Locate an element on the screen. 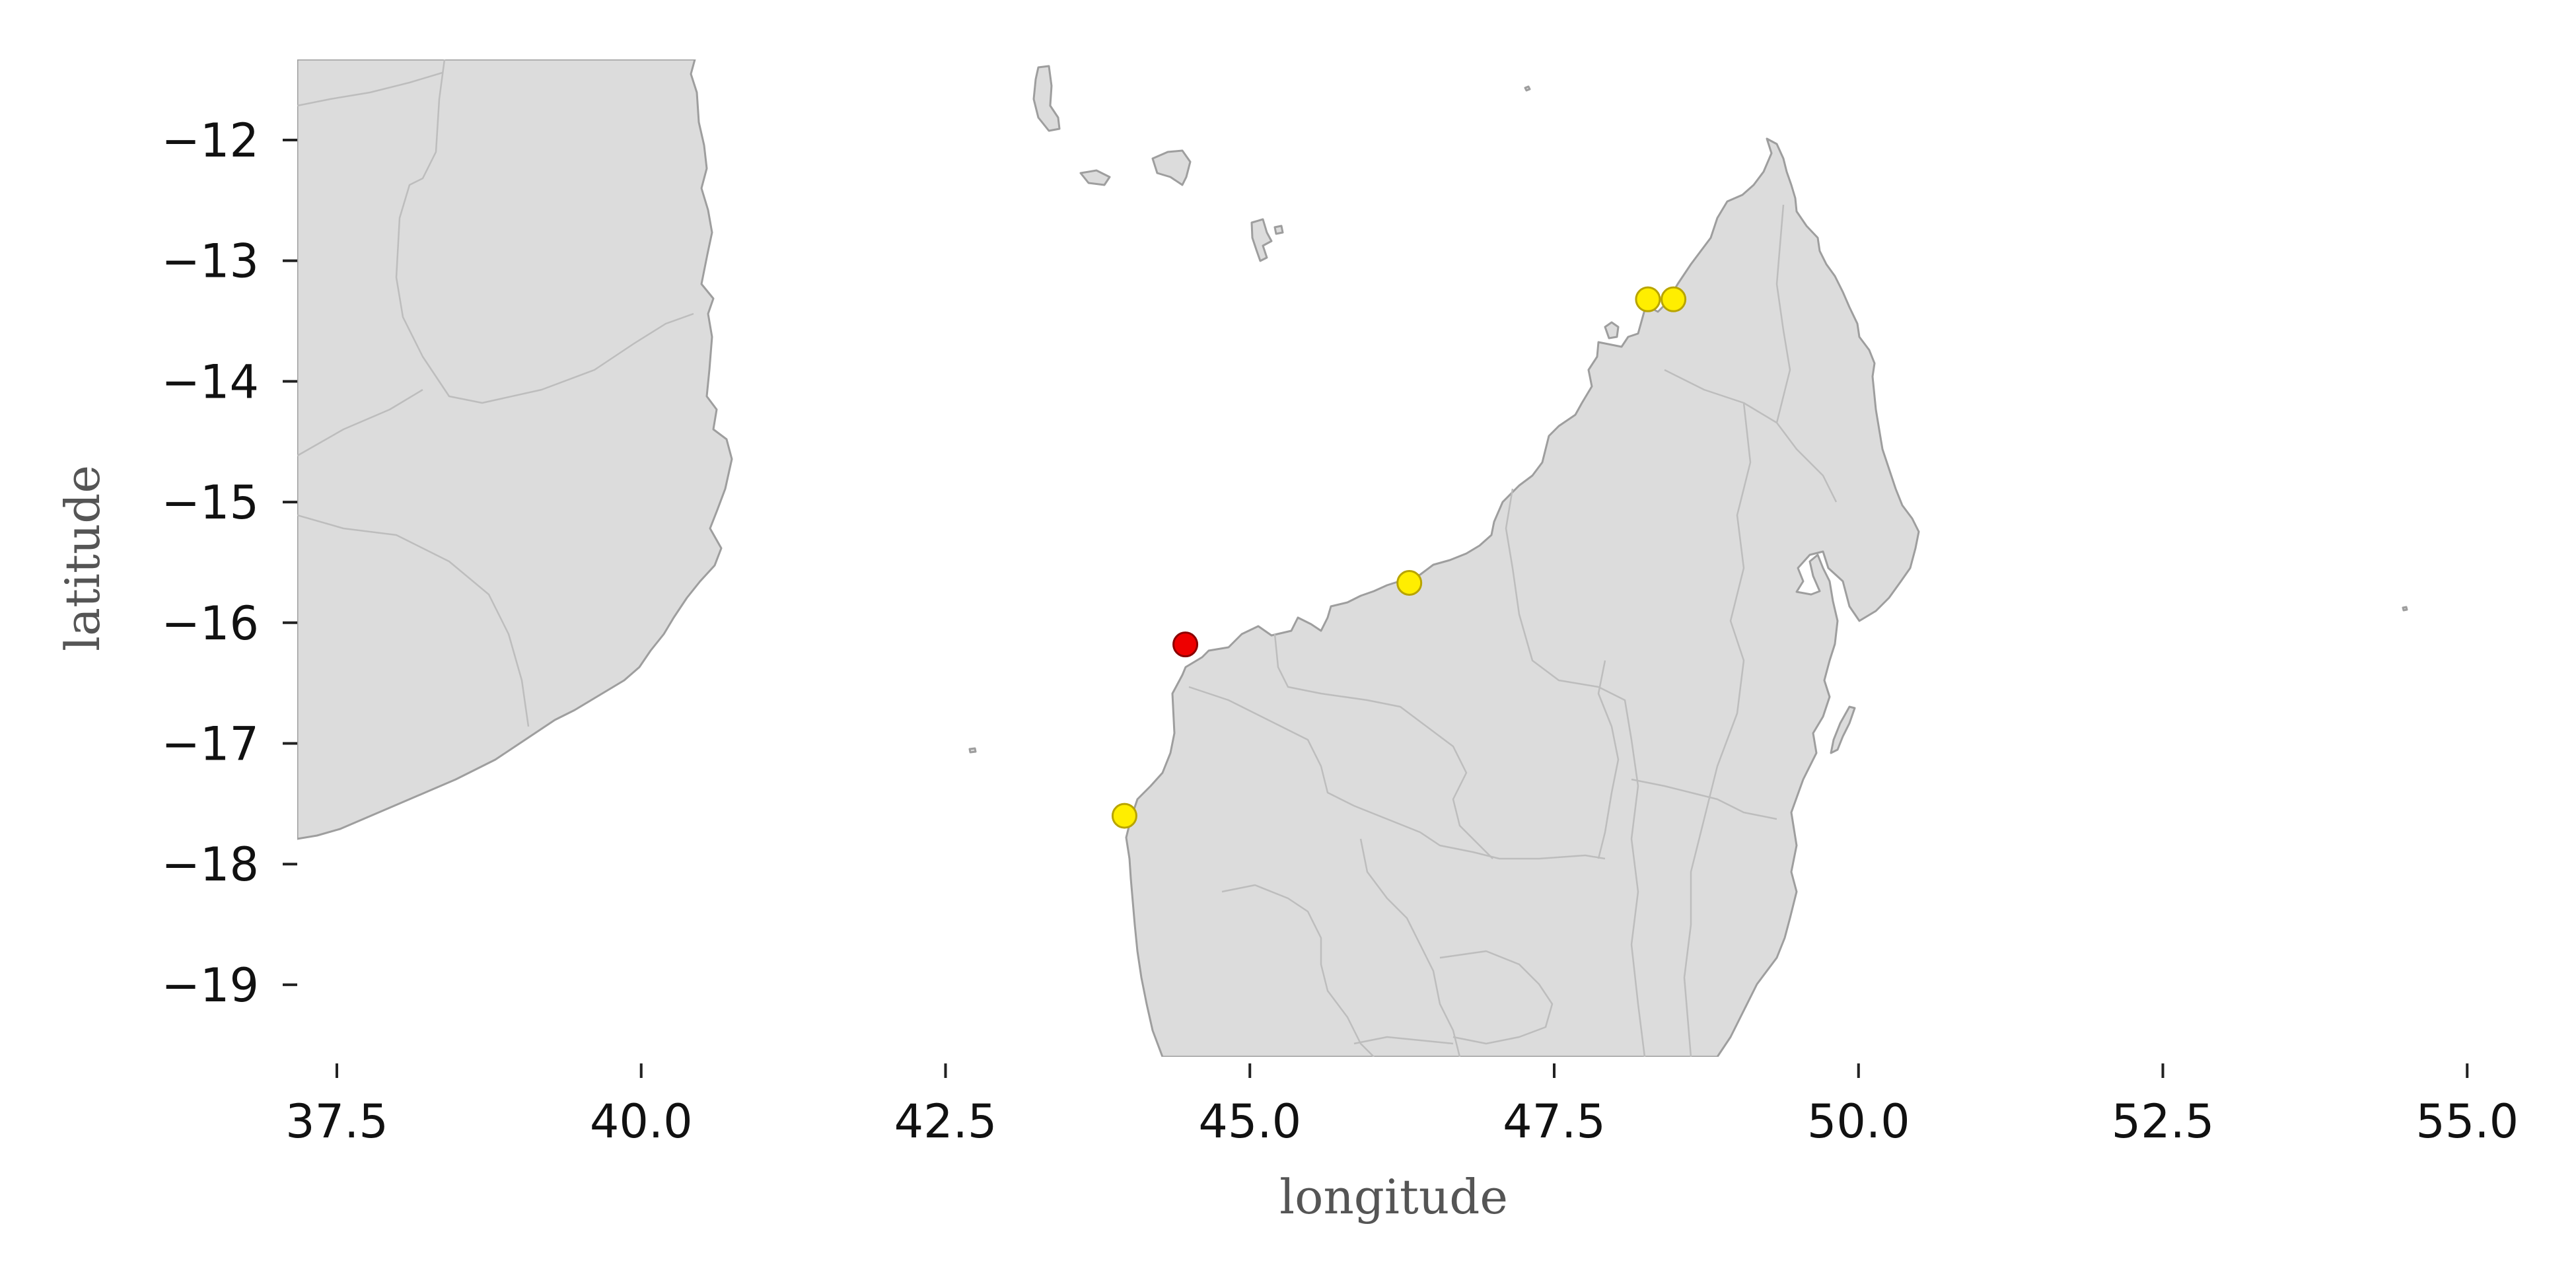 The image size is (2576, 1288). x-tick-label: 45.0 is located at coordinates (1250, 1122).